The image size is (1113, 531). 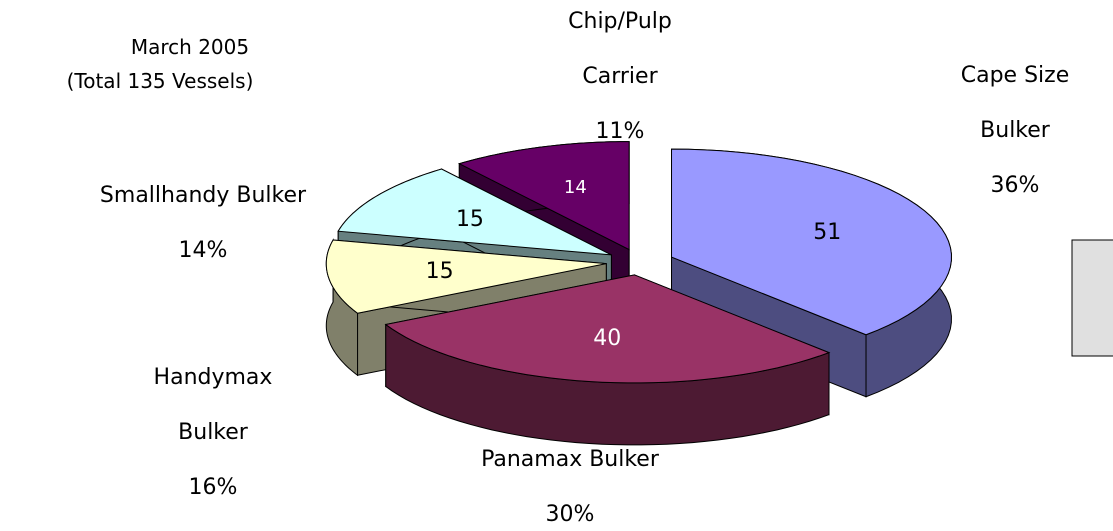 I want to click on category-label: Handymax Bulker 16%, so click(x=213, y=432).